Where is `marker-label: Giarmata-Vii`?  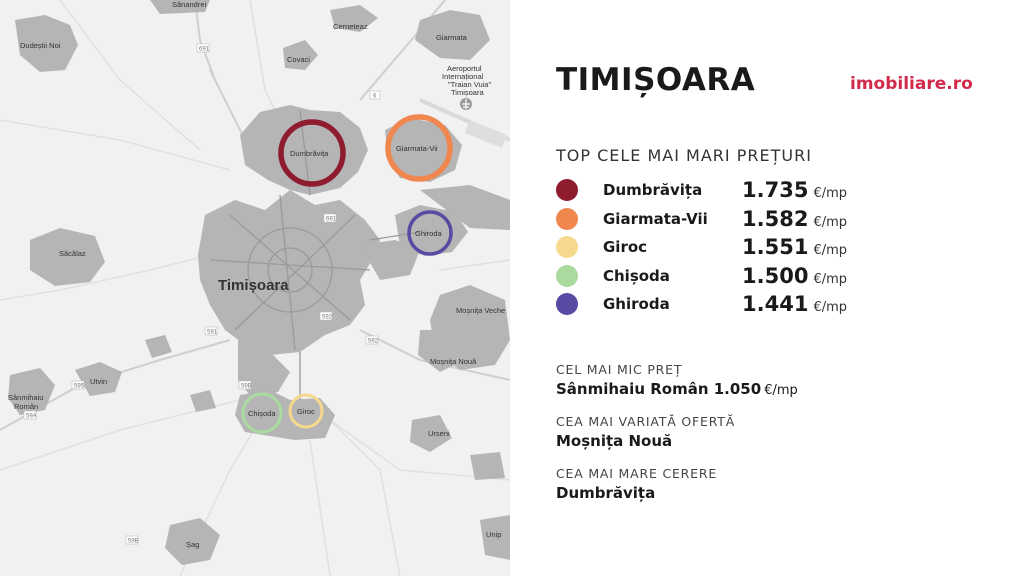
marker-label: Giarmata-Vii is located at coordinates (417, 148).